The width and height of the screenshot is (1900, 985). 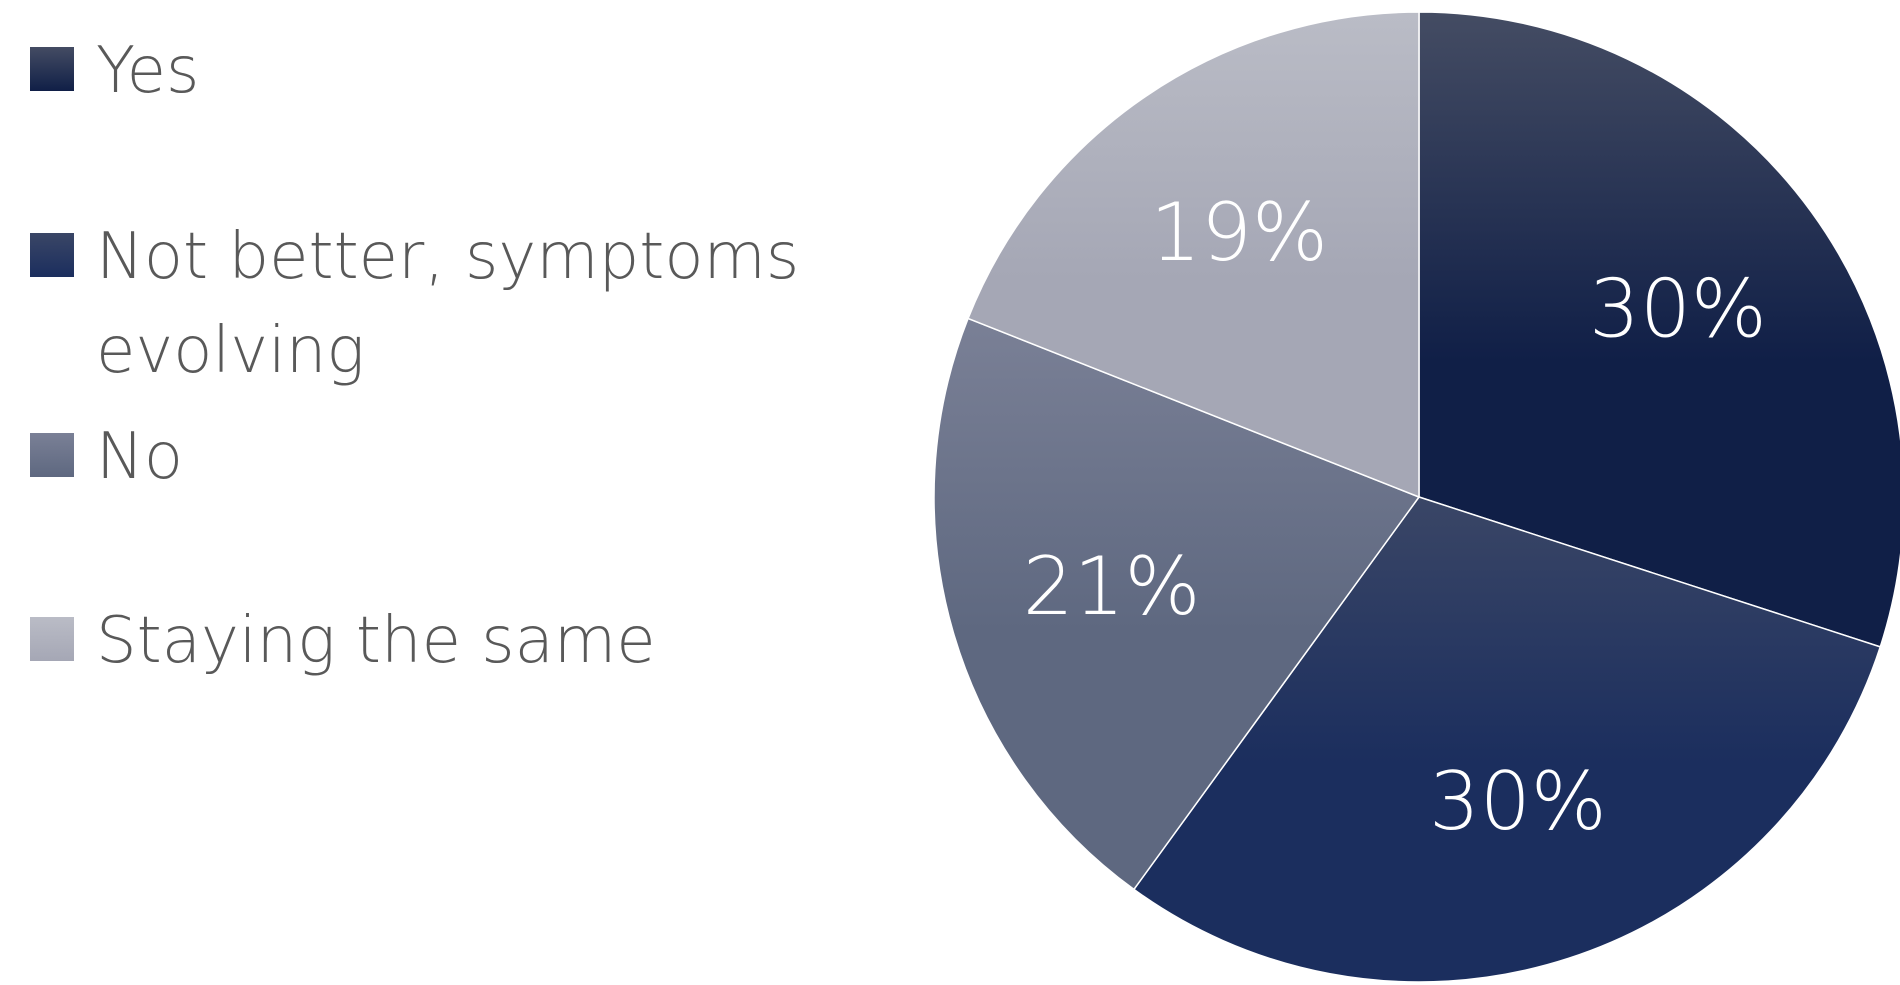 What do you see at coordinates (52, 255) in the screenshot?
I see `legend-swatch-not-better` at bounding box center [52, 255].